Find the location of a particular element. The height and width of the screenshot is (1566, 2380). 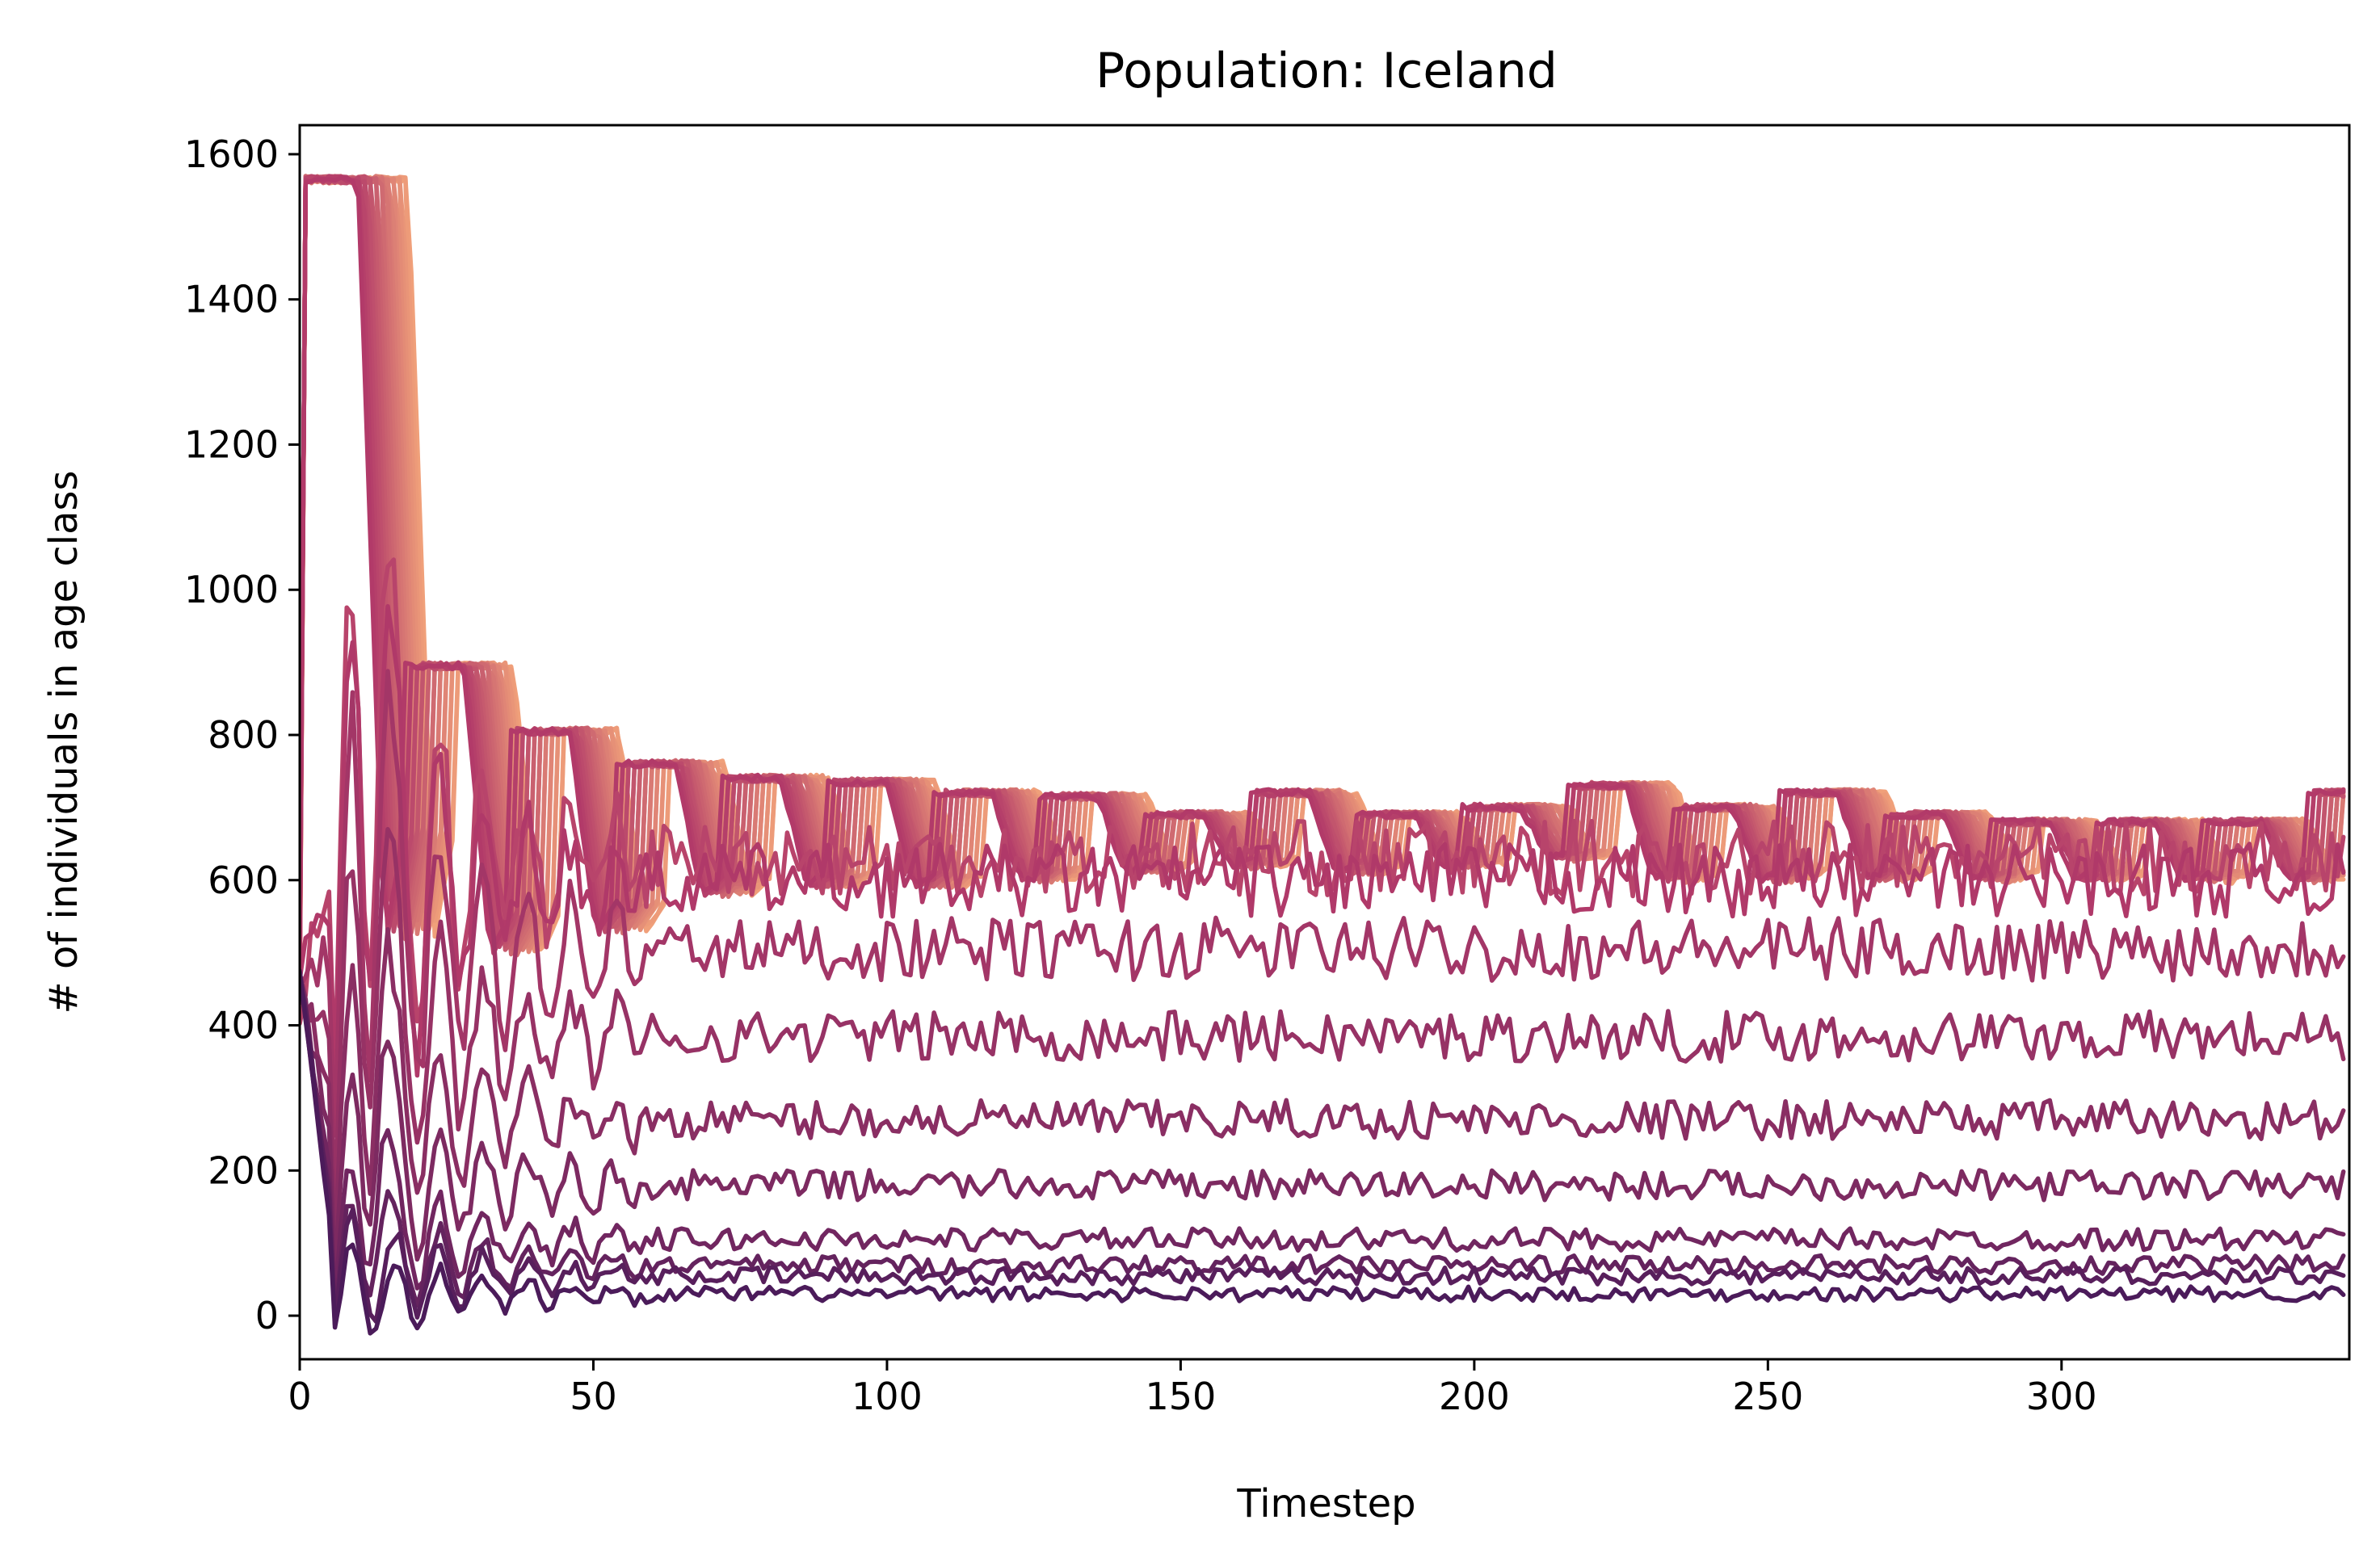

y-axis: 0 200 400 600 800 1000 1200 1400 1600 is located at coordinates (242, 734).